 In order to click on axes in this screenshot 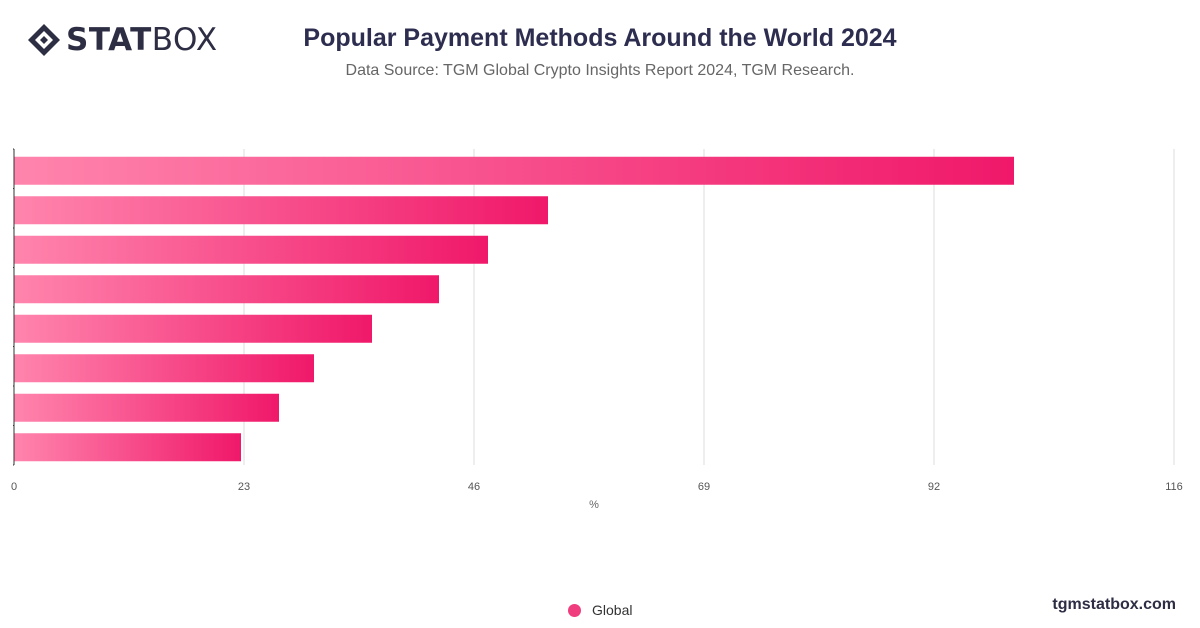, I will do `click(14, 307)`.